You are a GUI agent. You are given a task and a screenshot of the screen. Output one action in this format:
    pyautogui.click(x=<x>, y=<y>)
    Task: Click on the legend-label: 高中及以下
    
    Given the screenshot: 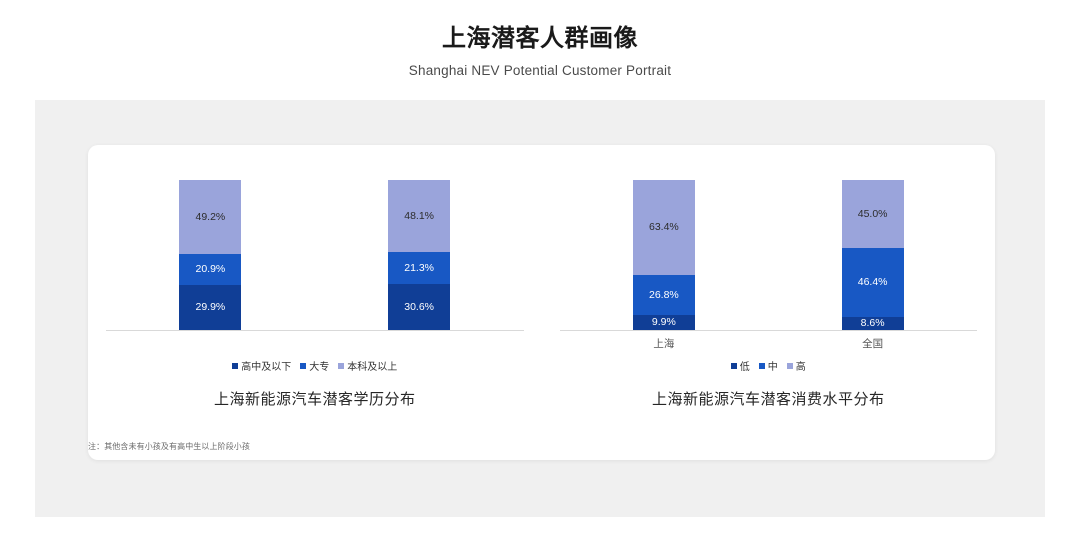 What is the action you would take?
    pyautogui.click(x=266, y=367)
    